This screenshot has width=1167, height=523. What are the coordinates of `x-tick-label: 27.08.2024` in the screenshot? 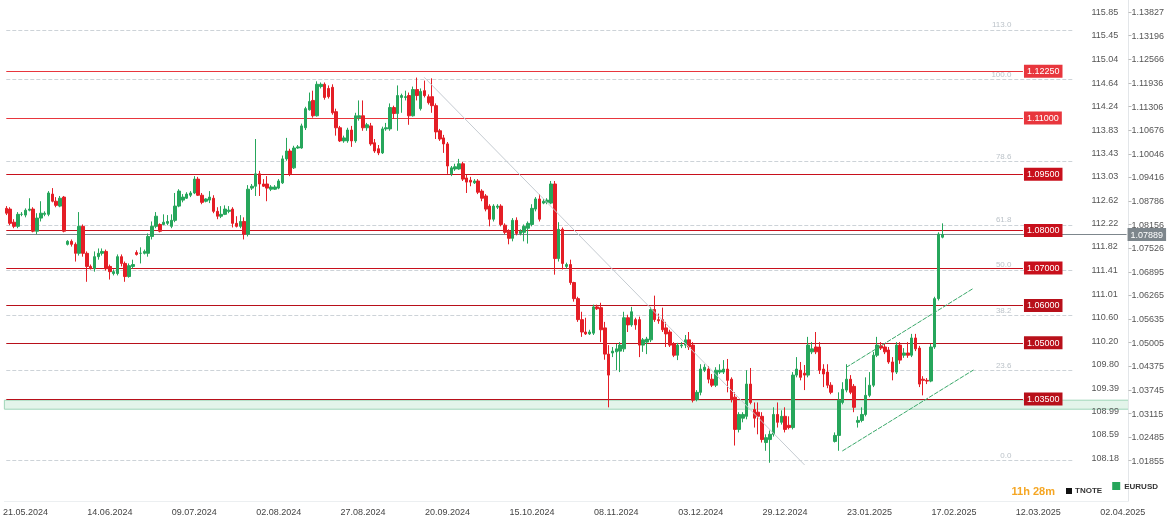 It's located at (363, 511).